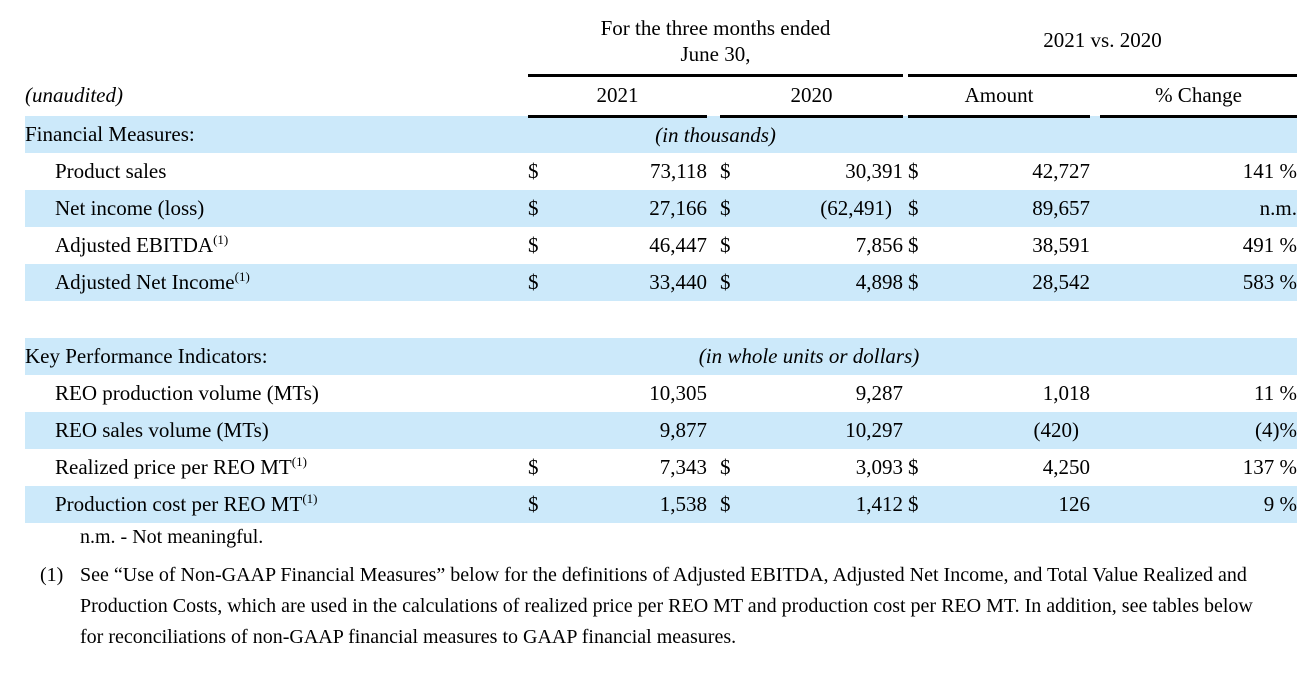 The height and width of the screenshot is (680, 1304). I want to click on value-amount: 1,018, so click(1066, 393).